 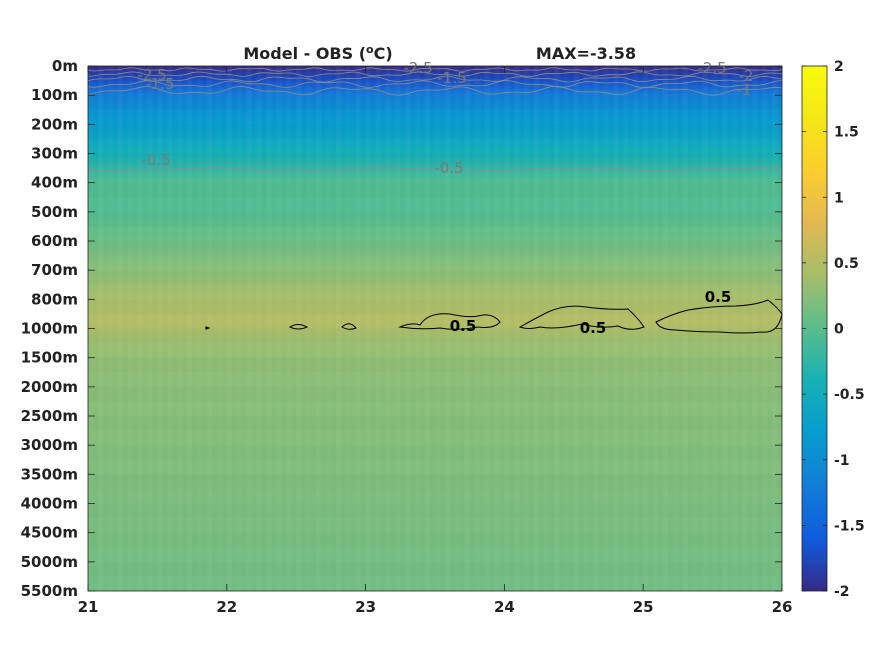 I want to click on colorbar-tick-label: -1.5, so click(x=849, y=526).